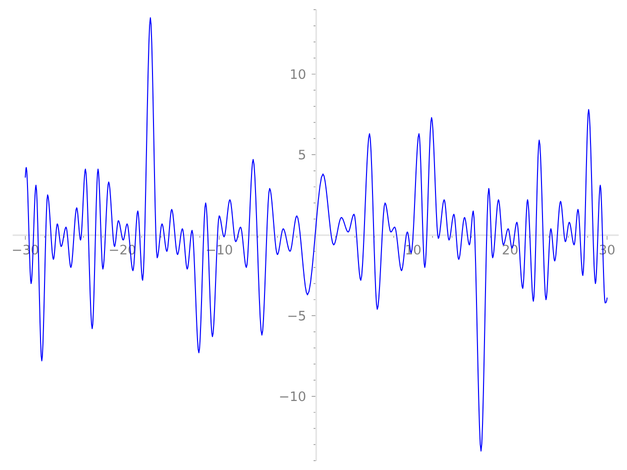  Describe the element at coordinates (510, 249) in the screenshot. I see `x-tick-label: 20` at that location.